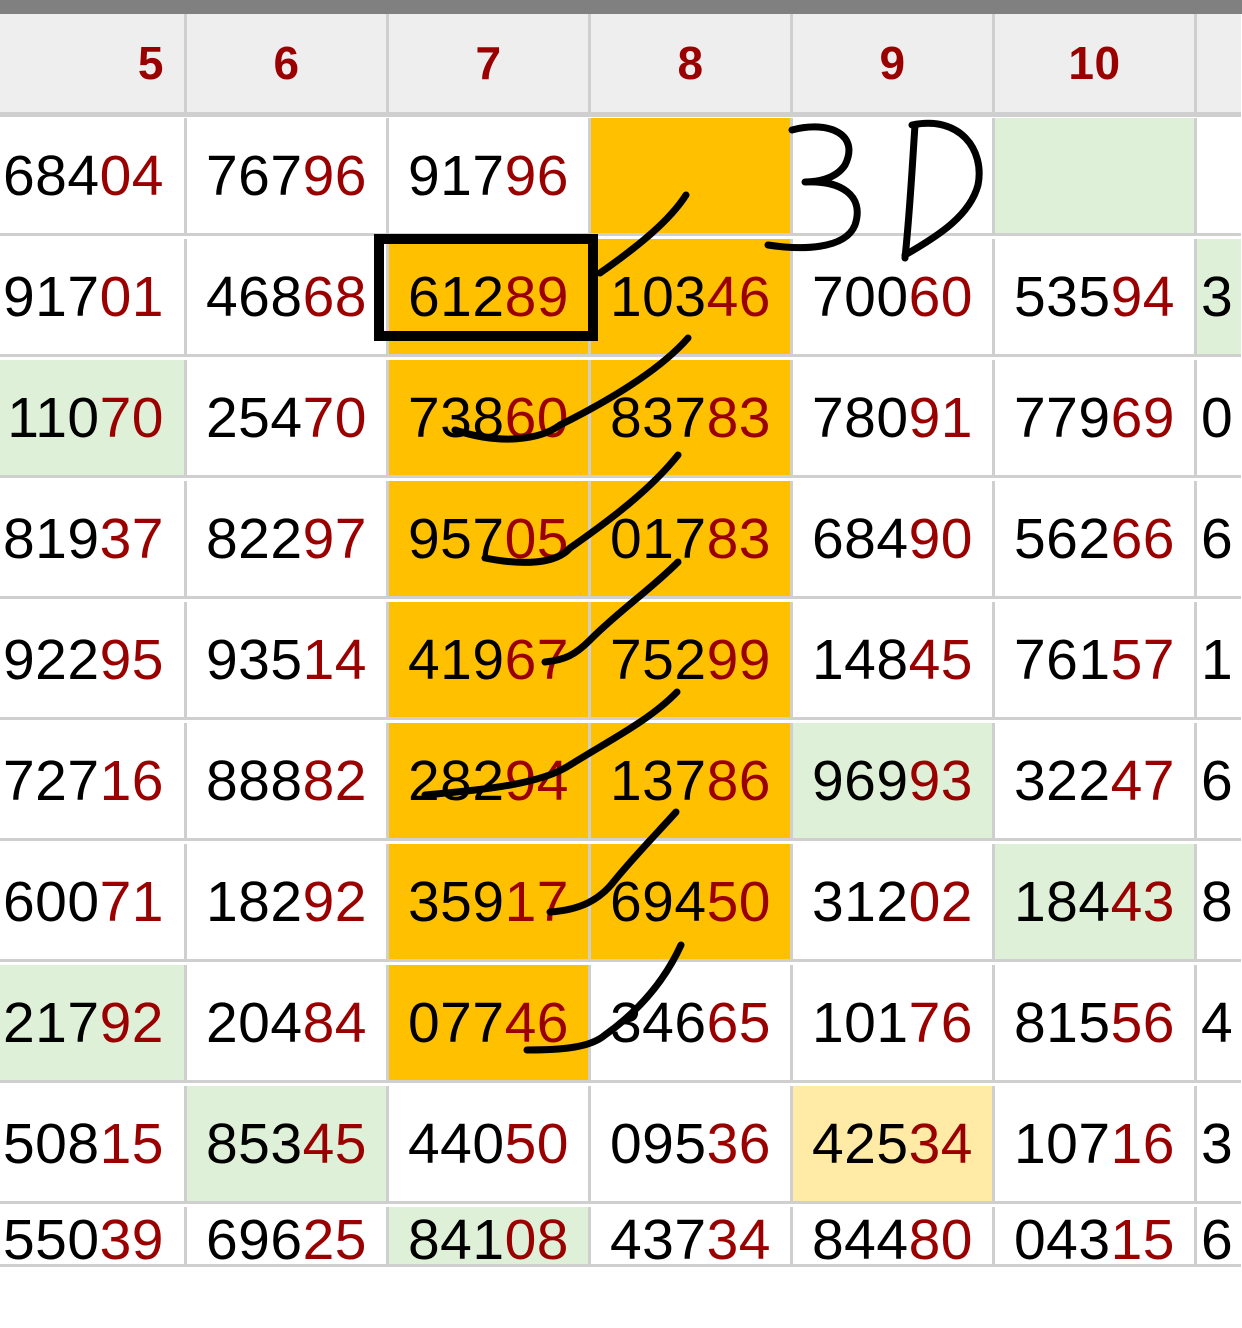 The image size is (1242, 1328). I want to click on number-cell: 822 97, so click(288, 540).